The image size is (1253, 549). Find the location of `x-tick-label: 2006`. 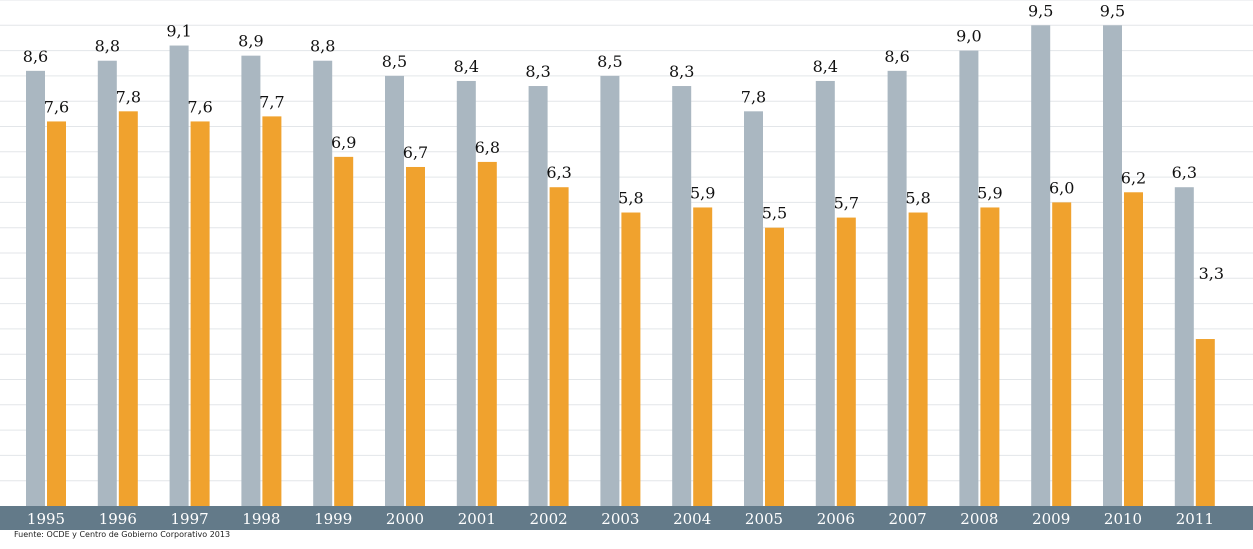

x-tick-label: 2006 is located at coordinates (836, 519).